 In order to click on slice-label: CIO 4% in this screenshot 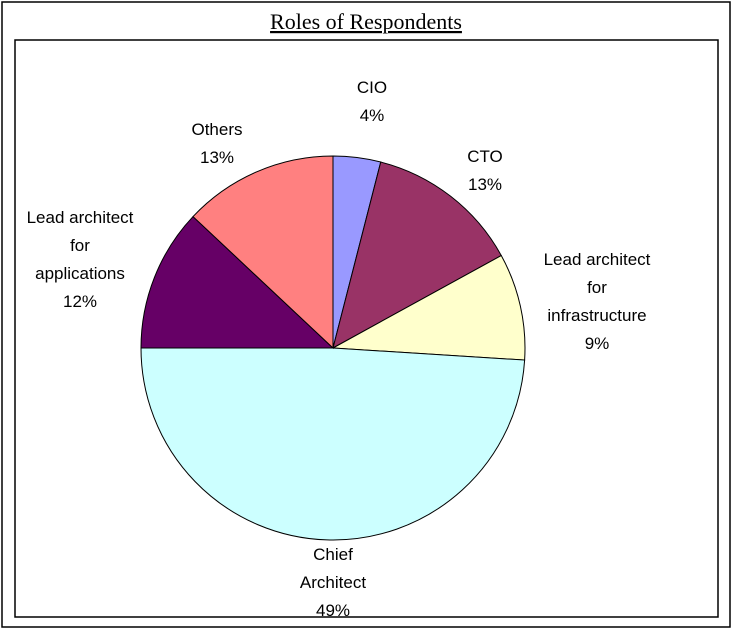, I will do `click(372, 102)`.